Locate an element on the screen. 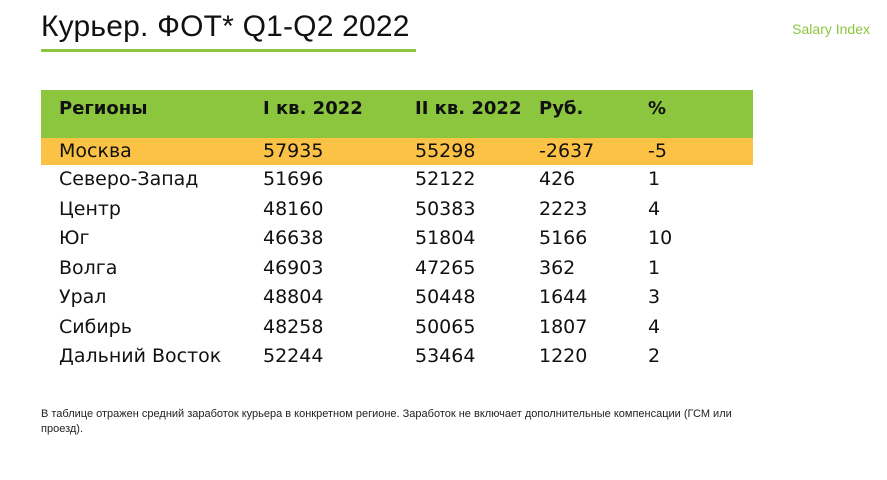 This screenshot has height=480, width=887. cell-rub: 1220 is located at coordinates (563, 356).